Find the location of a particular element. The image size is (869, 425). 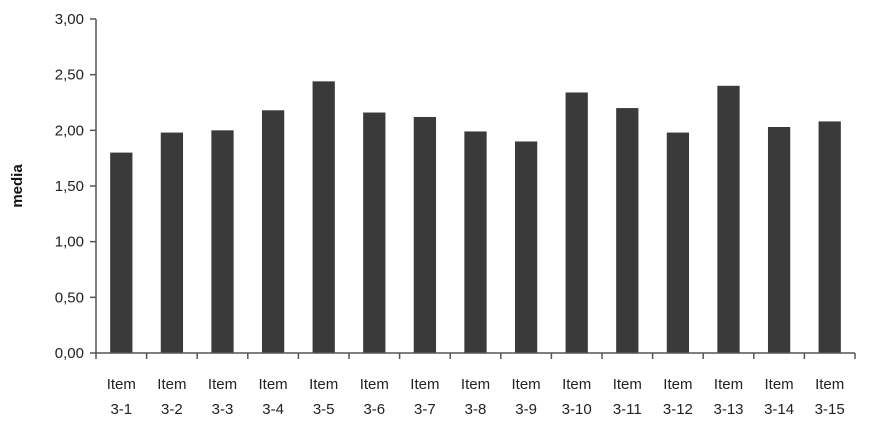

x-tick-label: 3-3 is located at coordinates (223, 409).